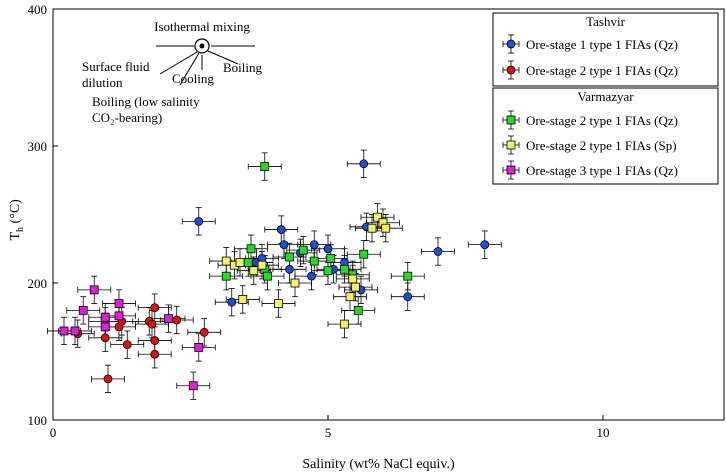 The width and height of the screenshot is (726, 475). I want to click on annotation-boiling-label: Boiling, so click(243, 67).